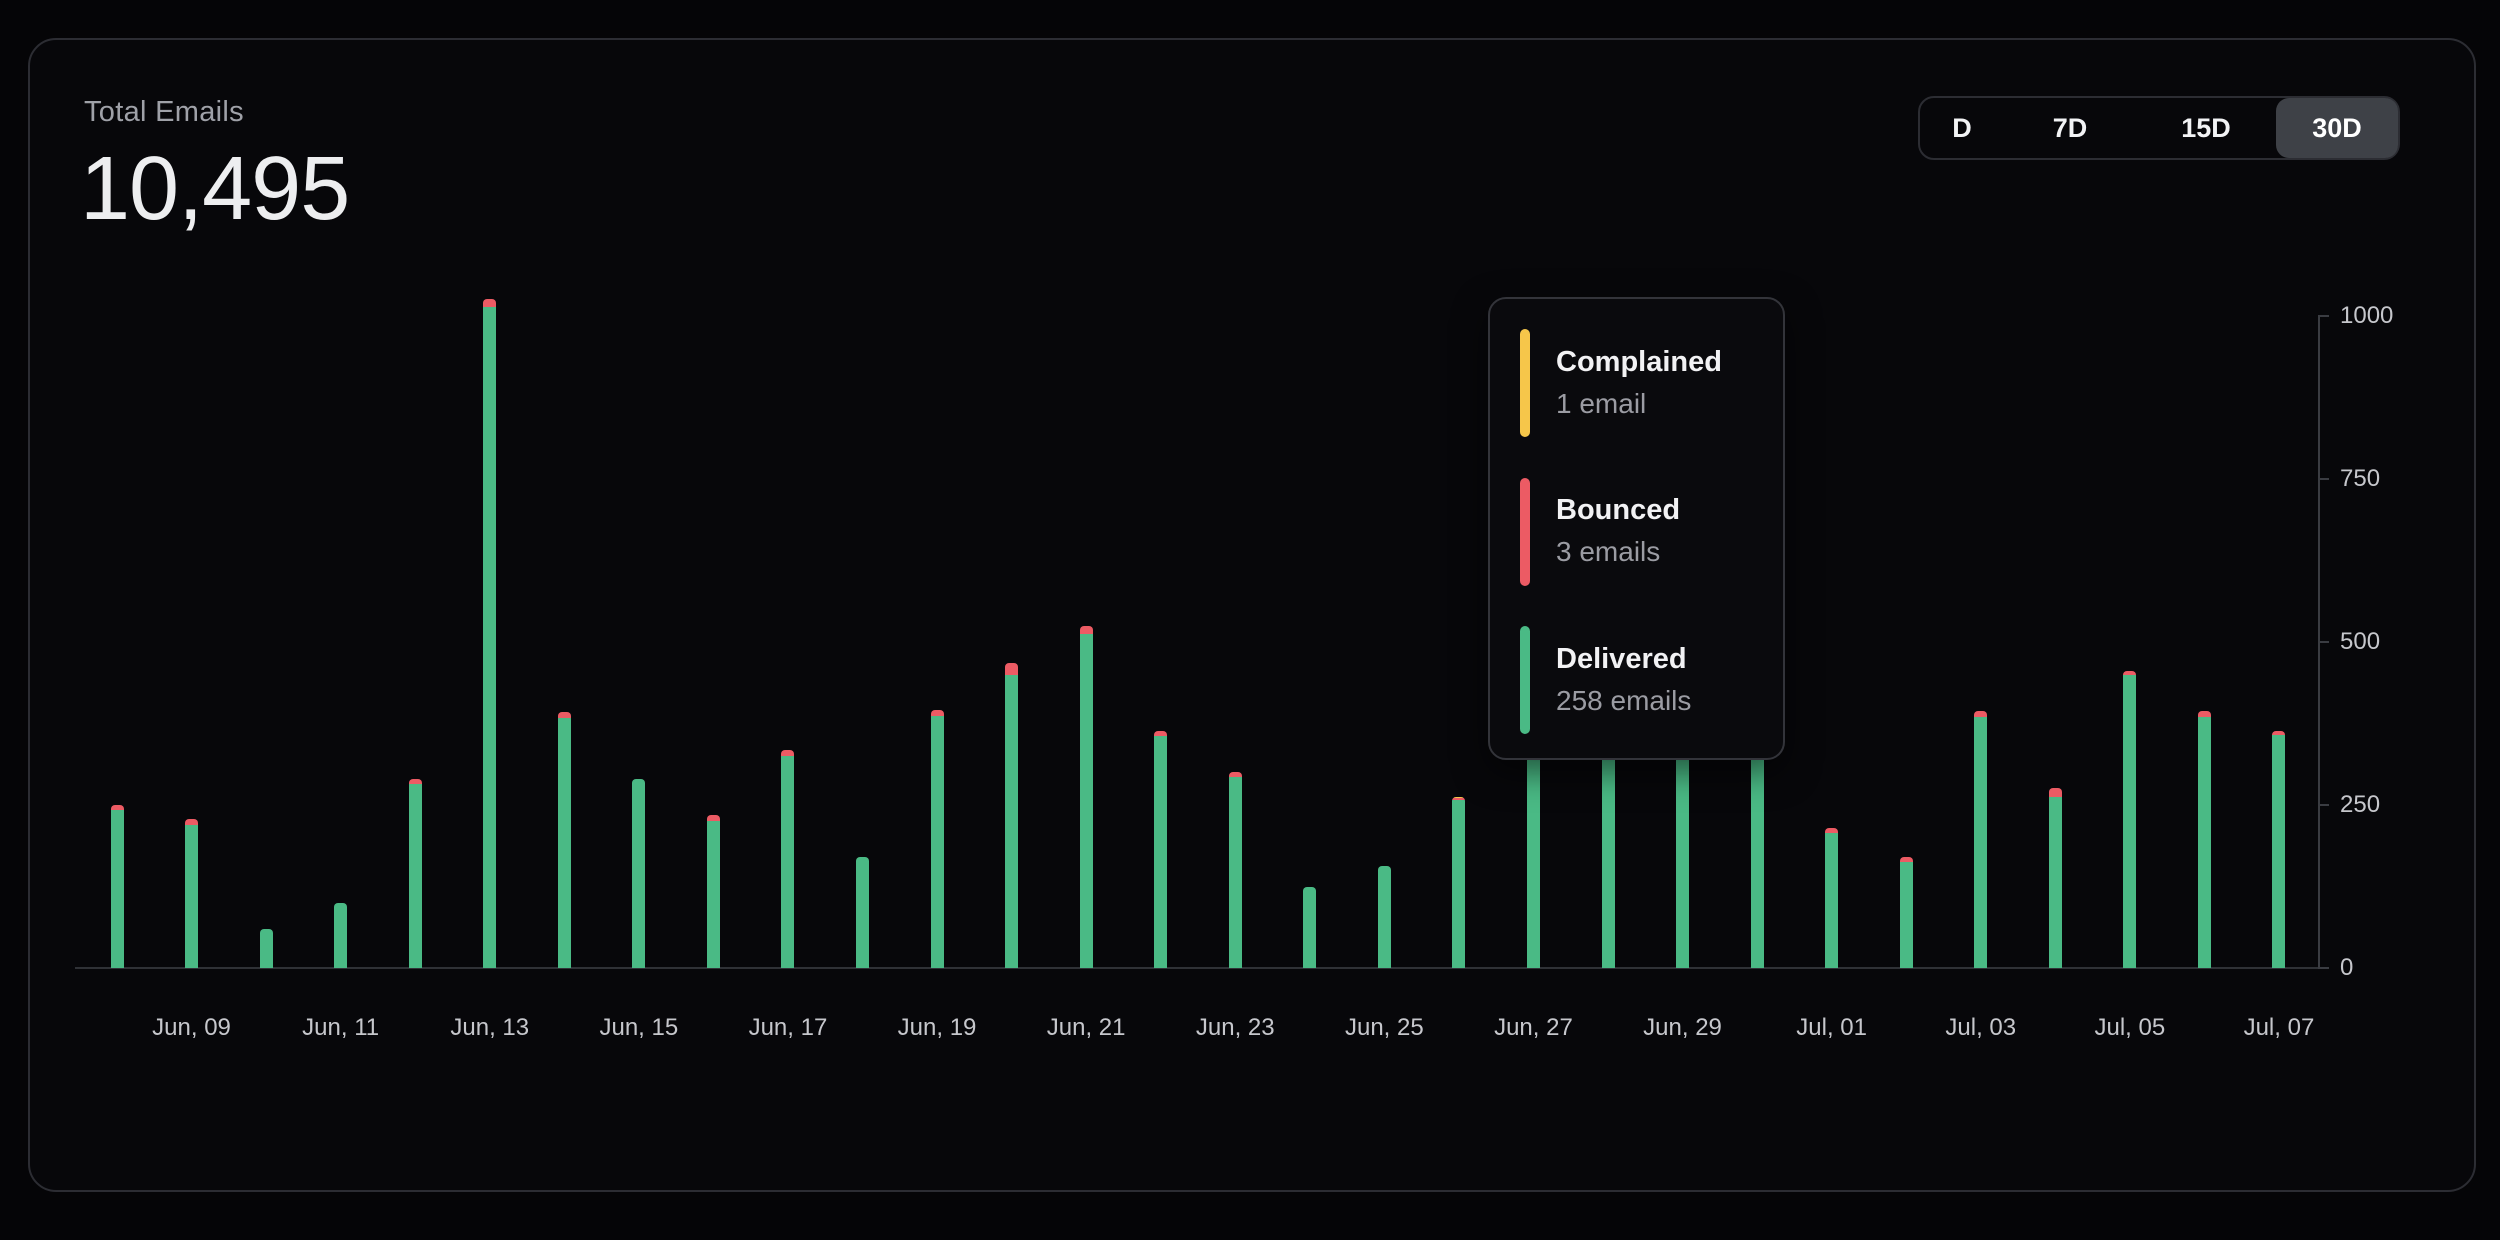  Describe the element at coordinates (341, 1027) in the screenshot. I see `x-axis-tick-label: Jun, 11` at that location.